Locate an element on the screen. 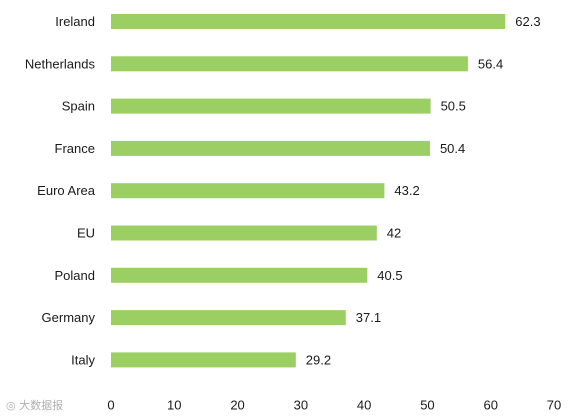 The width and height of the screenshot is (569, 419). bar-ireland is located at coordinates (308, 21).